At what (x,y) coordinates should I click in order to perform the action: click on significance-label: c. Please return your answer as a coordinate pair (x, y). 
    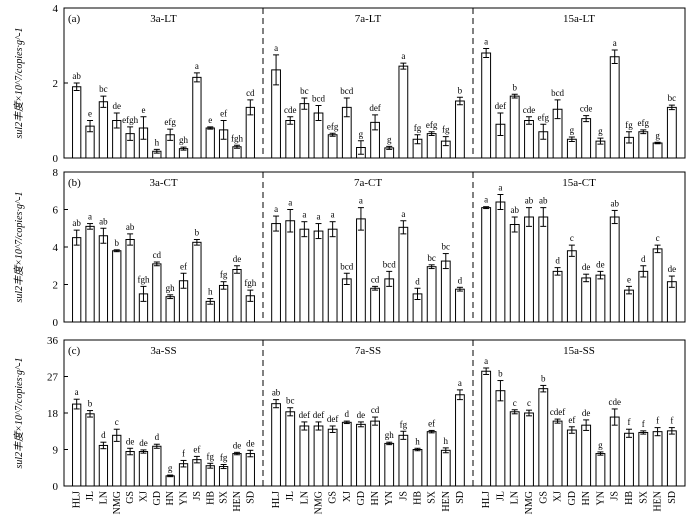
    Looking at the image, I should click on (117, 422).